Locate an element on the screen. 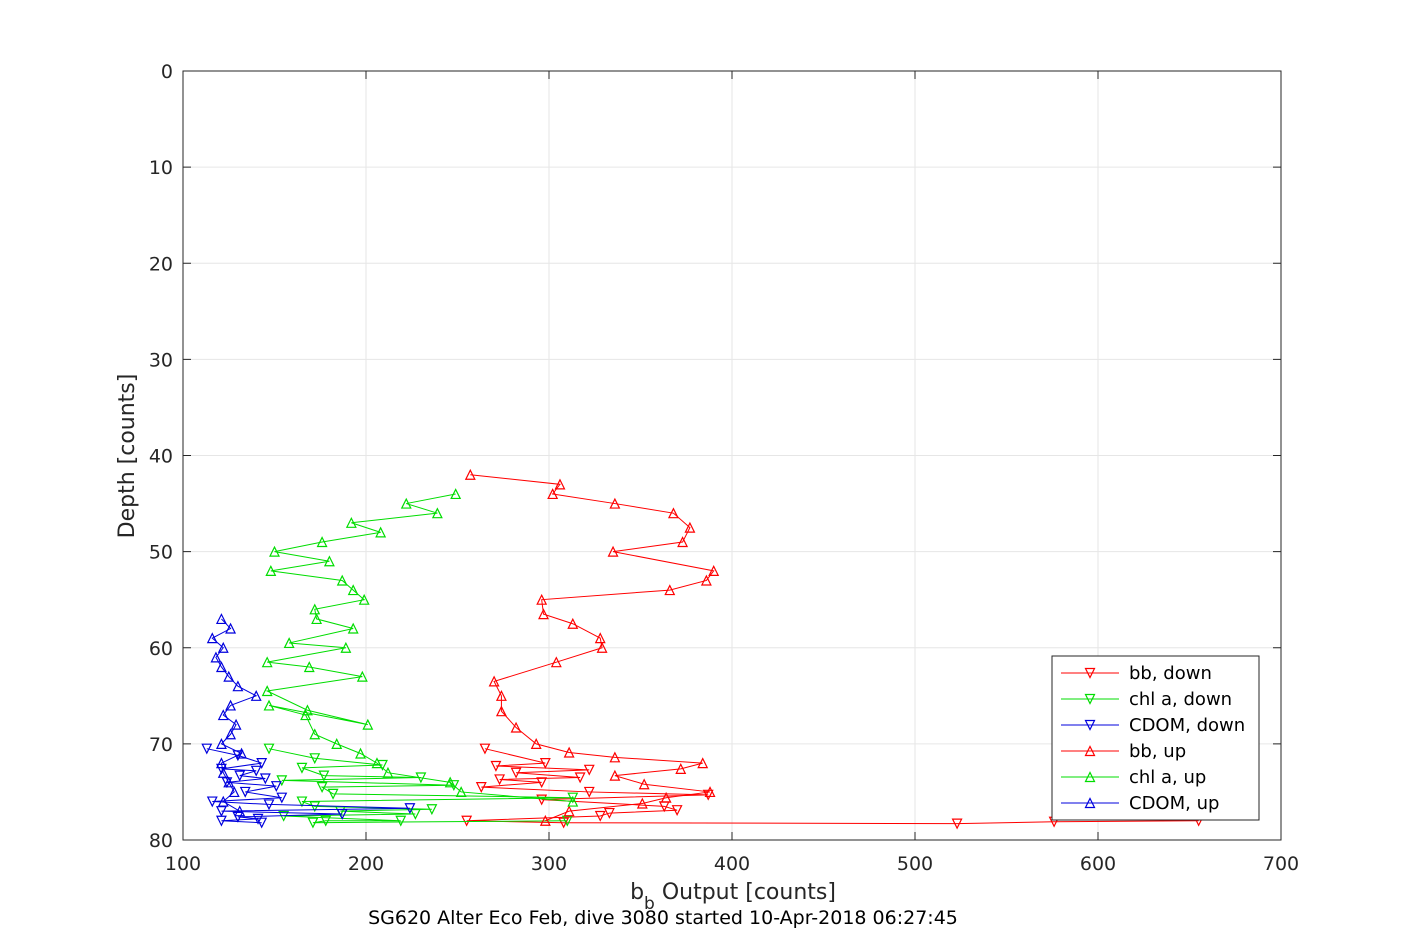 Image resolution: width=1417 pixels, height=945 pixels. x-axis-label-subscript: b is located at coordinates (649, 904).